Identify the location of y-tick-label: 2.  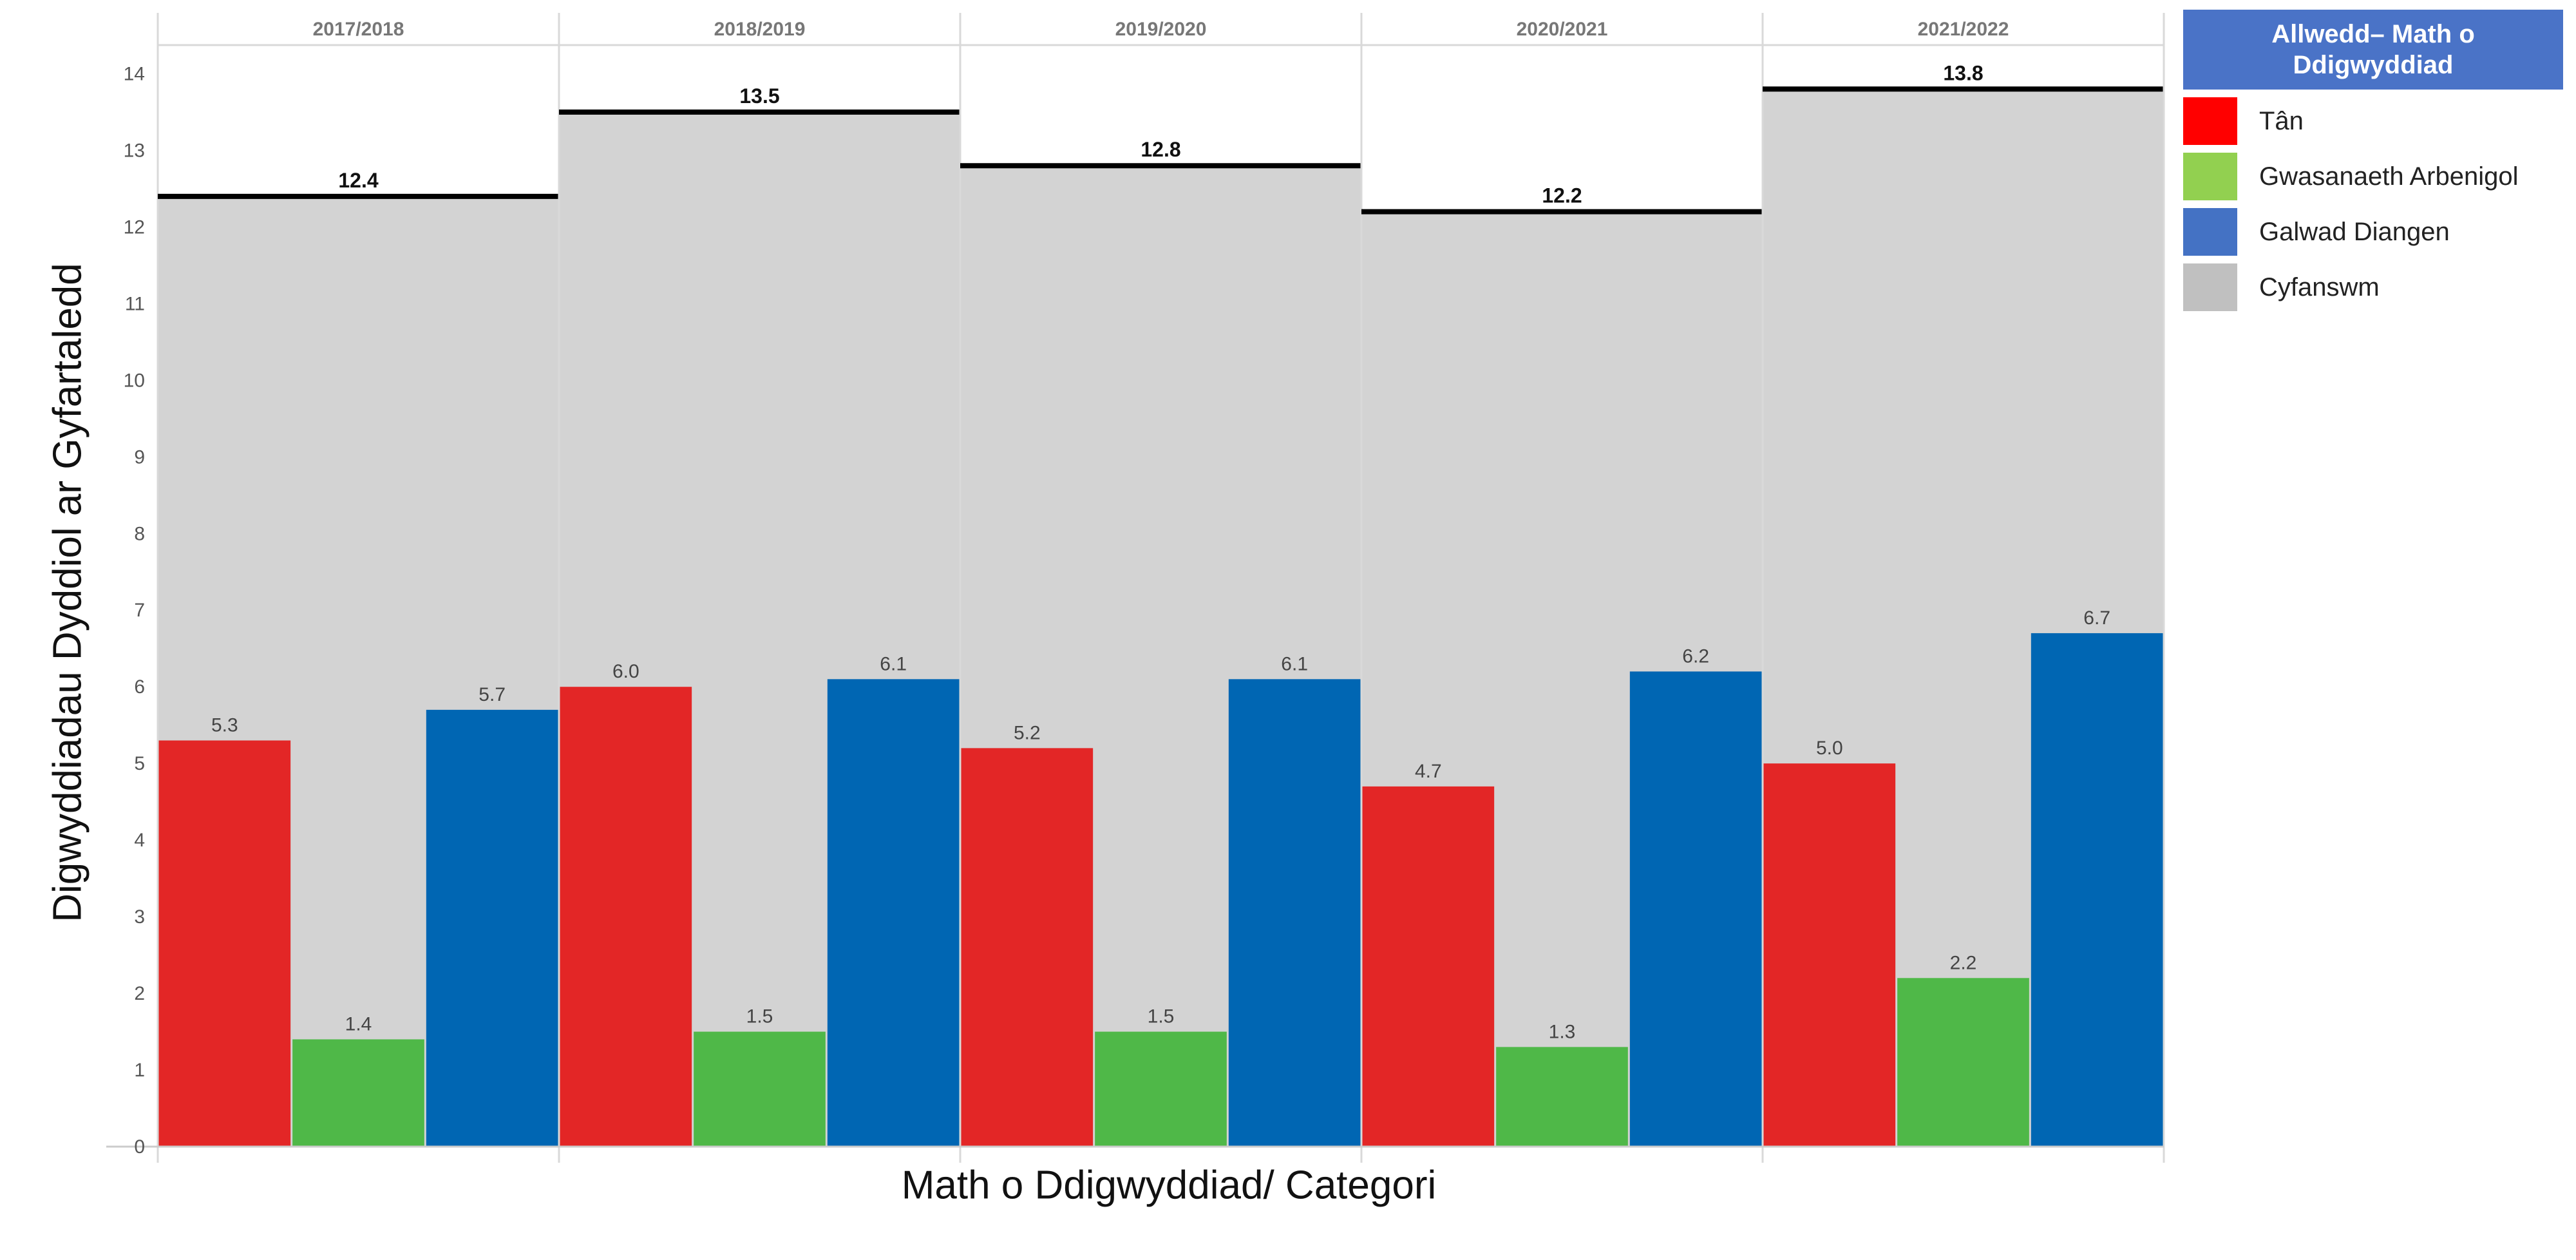
(139, 993).